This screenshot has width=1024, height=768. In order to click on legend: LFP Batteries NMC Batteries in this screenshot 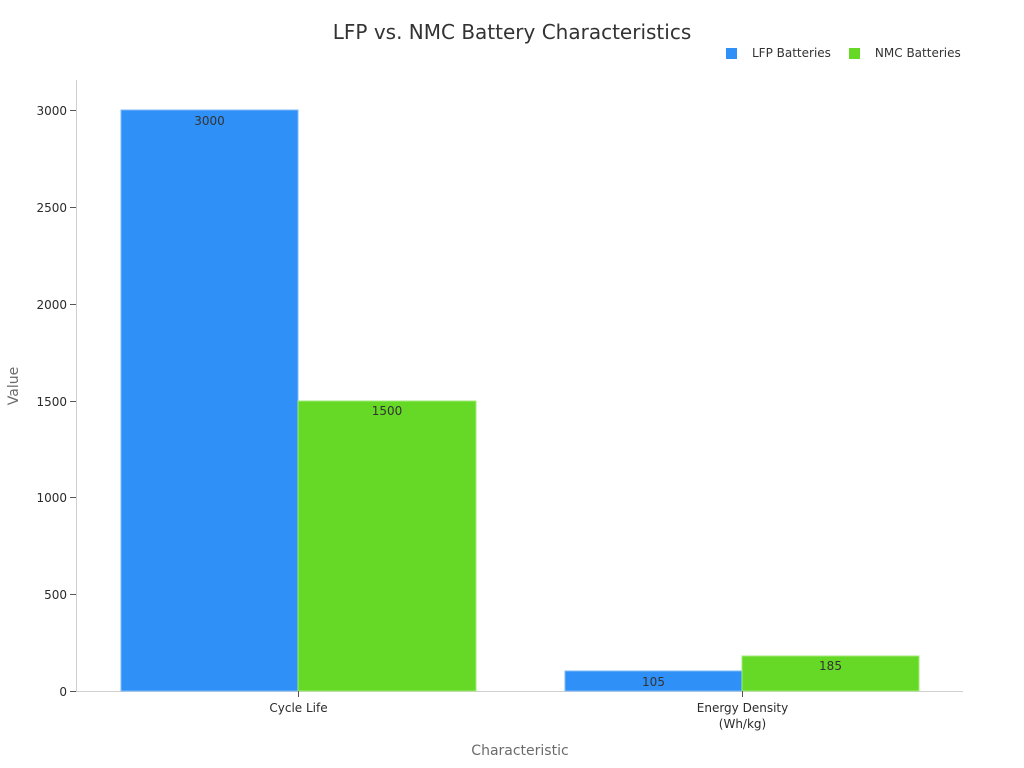, I will do `click(852, 53)`.